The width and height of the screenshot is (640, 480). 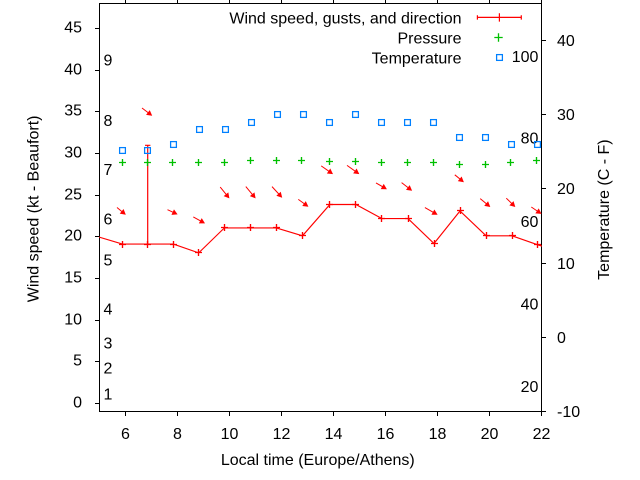 I want to click on svg-text: 12, so click(x=282, y=434).